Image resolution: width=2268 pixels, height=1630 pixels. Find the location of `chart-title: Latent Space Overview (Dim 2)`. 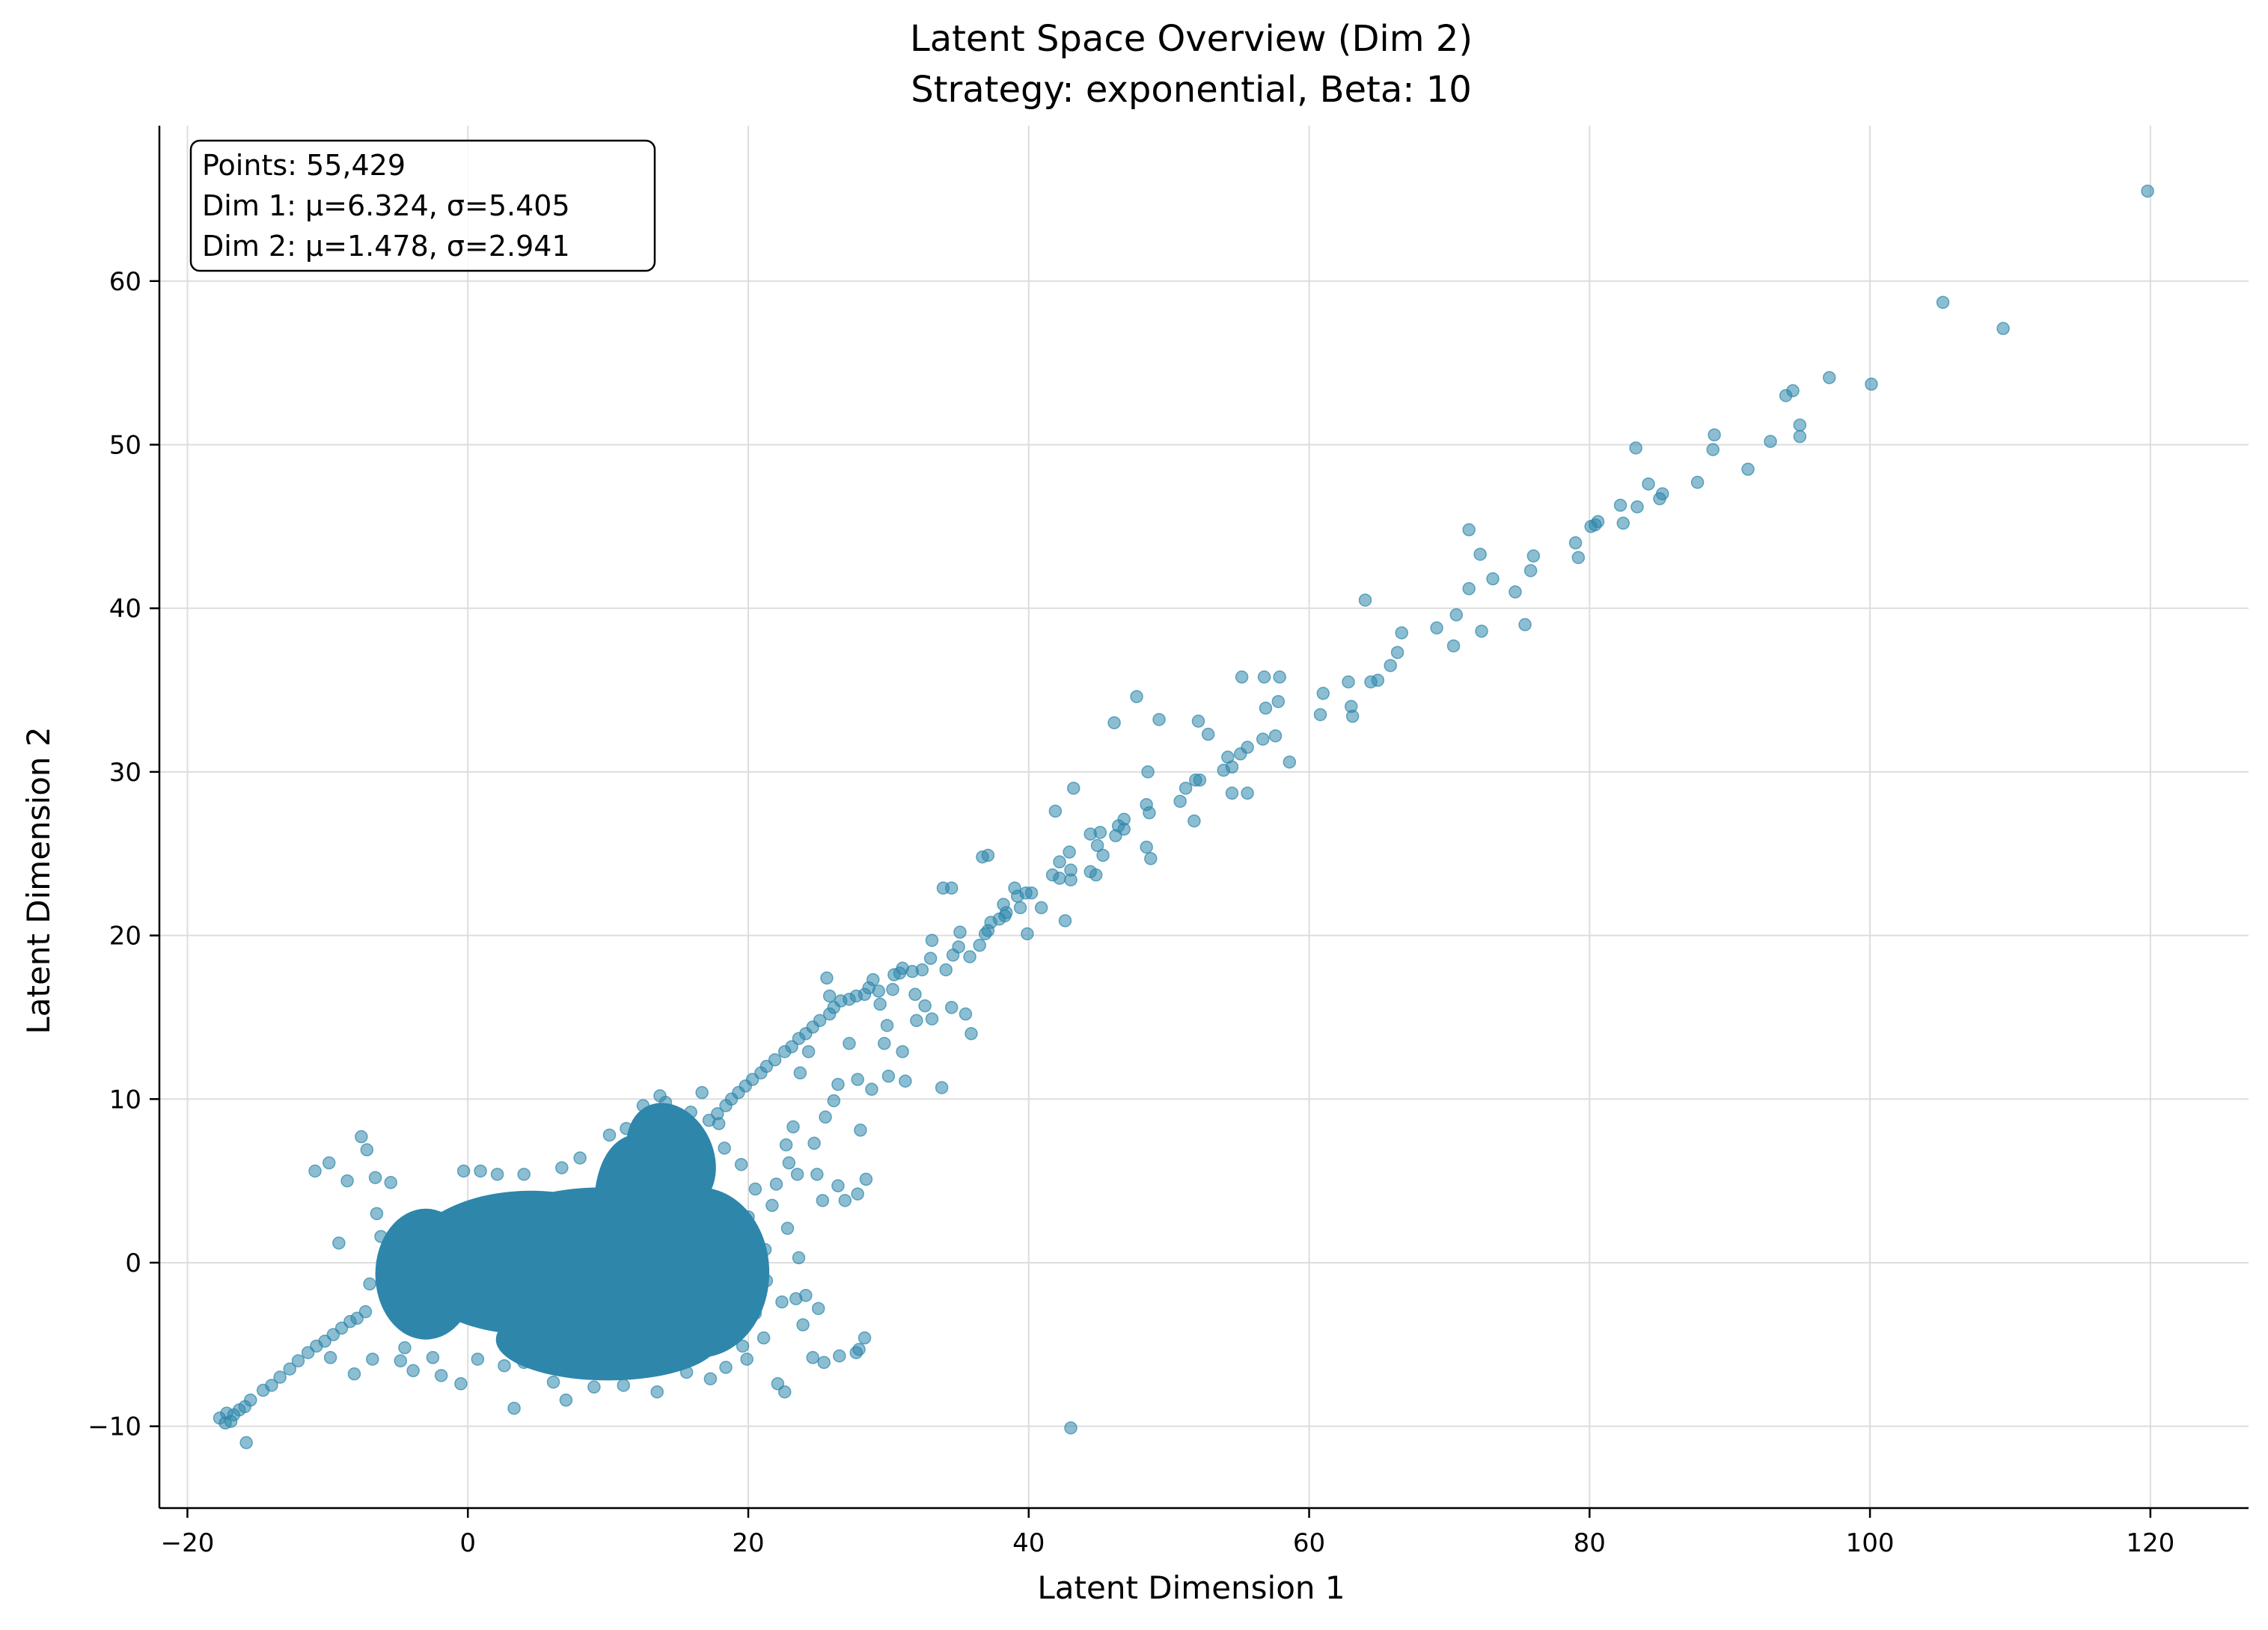

chart-title: Latent Space Overview (Dim 2) is located at coordinates (1191, 39).